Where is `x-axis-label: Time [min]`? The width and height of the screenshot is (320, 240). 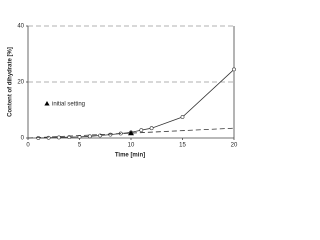 x-axis-label: Time [min] is located at coordinates (130, 156).